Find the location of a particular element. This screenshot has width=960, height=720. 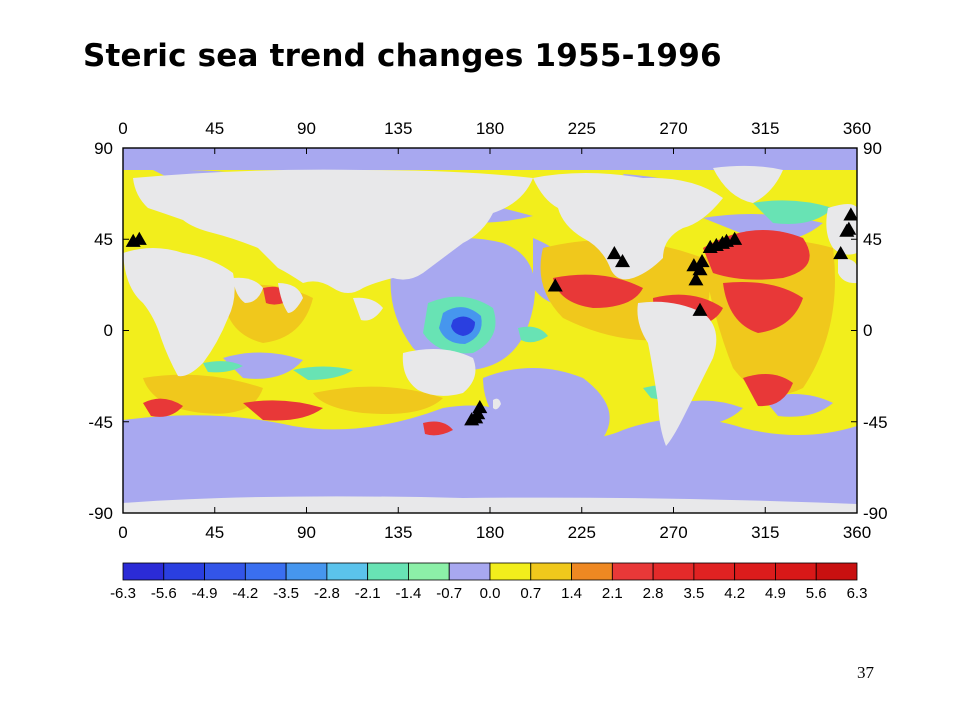

colorbar-tick-label: -2.1 is located at coordinates (368, 593).